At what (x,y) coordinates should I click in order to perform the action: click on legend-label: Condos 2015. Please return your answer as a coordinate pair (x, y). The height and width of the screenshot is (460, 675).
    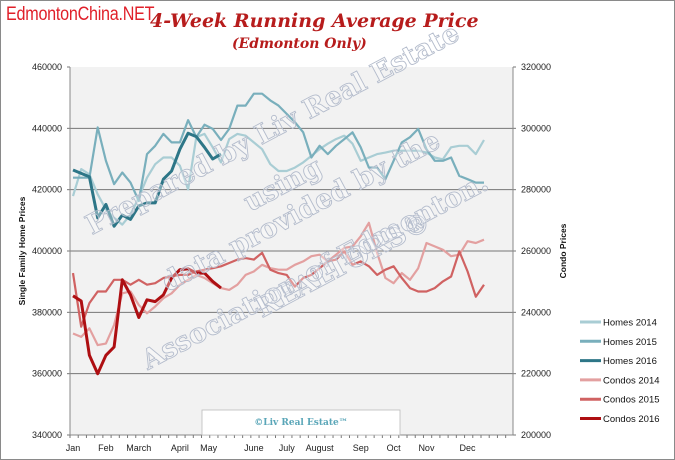
    Looking at the image, I should click on (631, 400).